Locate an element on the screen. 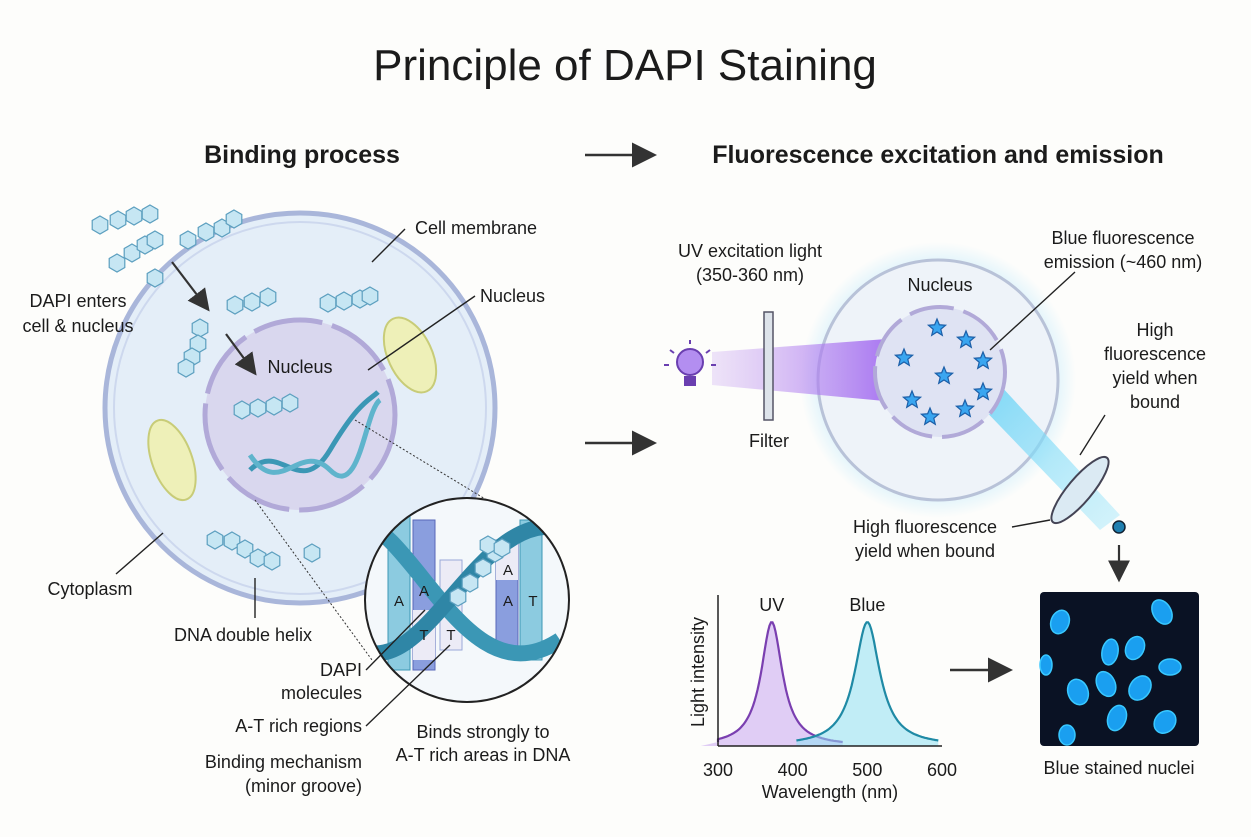 The image size is (1251, 837). y-axis-label: Light intensity is located at coordinates (698, 672).